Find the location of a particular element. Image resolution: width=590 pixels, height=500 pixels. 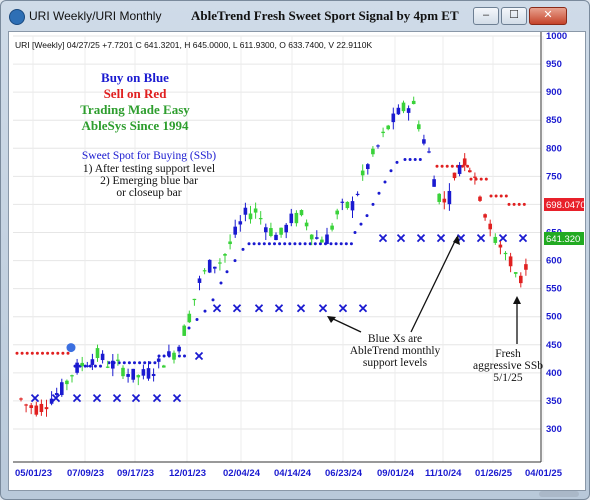

y-tick-label: 400 is located at coordinates (554, 373).